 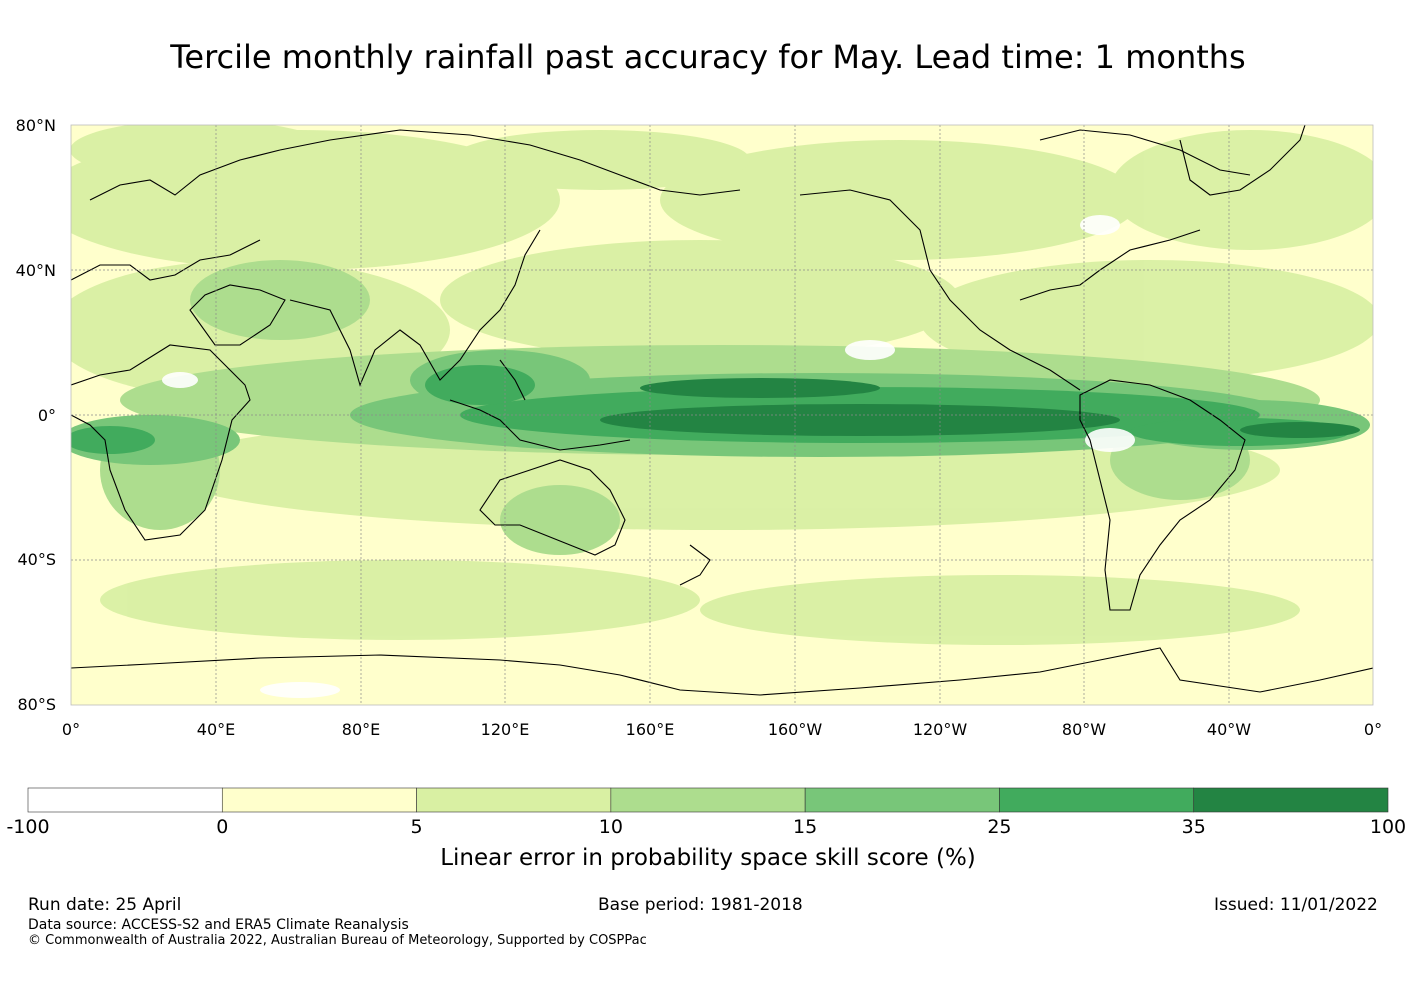 I want to click on lon-label-40w: 40°W, so click(x=1229, y=729).